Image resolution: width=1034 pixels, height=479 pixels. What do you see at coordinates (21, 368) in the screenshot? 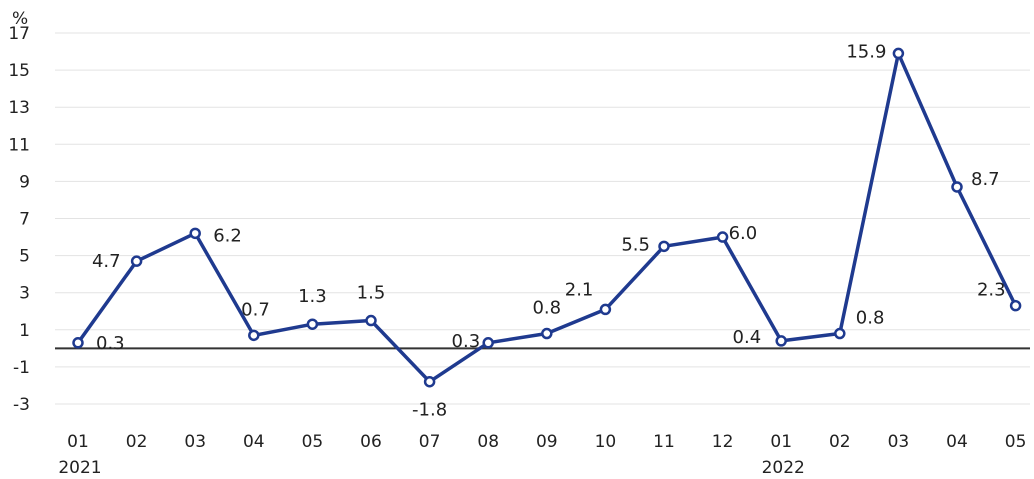
I see `y-tick-label: -1` at bounding box center [21, 368].